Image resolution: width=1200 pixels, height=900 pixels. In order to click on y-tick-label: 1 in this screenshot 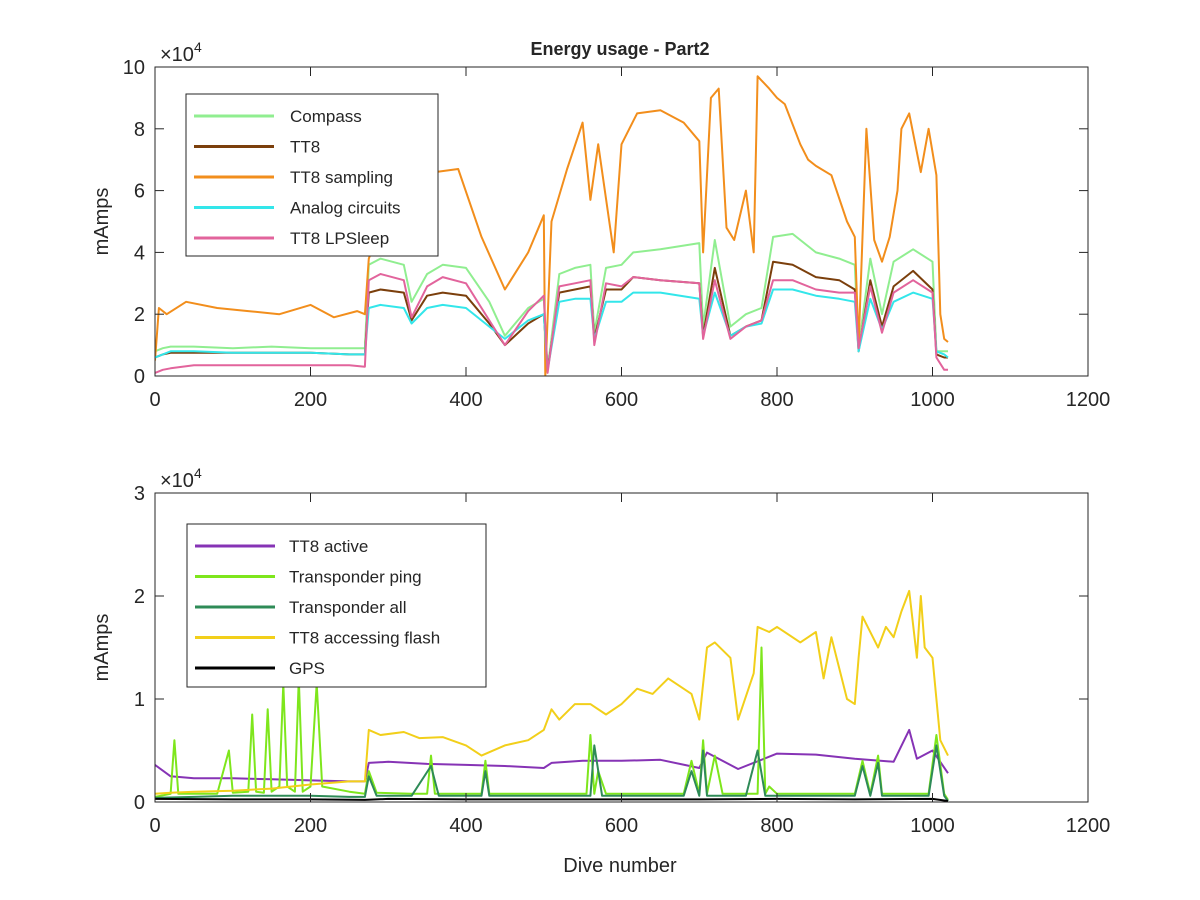, I will do `click(139, 700)`.